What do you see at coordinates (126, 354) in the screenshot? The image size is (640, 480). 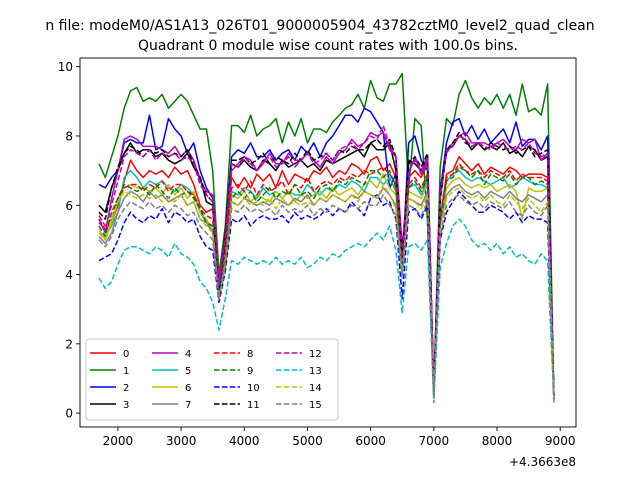 I see `legend-label-0: 0` at bounding box center [126, 354].